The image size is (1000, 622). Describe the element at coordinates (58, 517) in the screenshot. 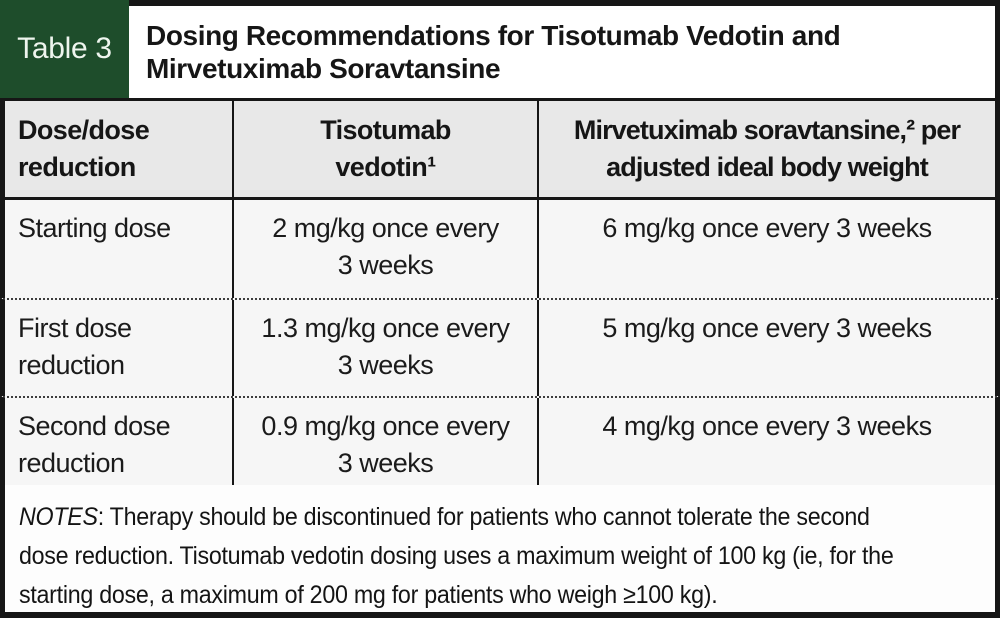

I see `notes-label: NOTES` at that location.